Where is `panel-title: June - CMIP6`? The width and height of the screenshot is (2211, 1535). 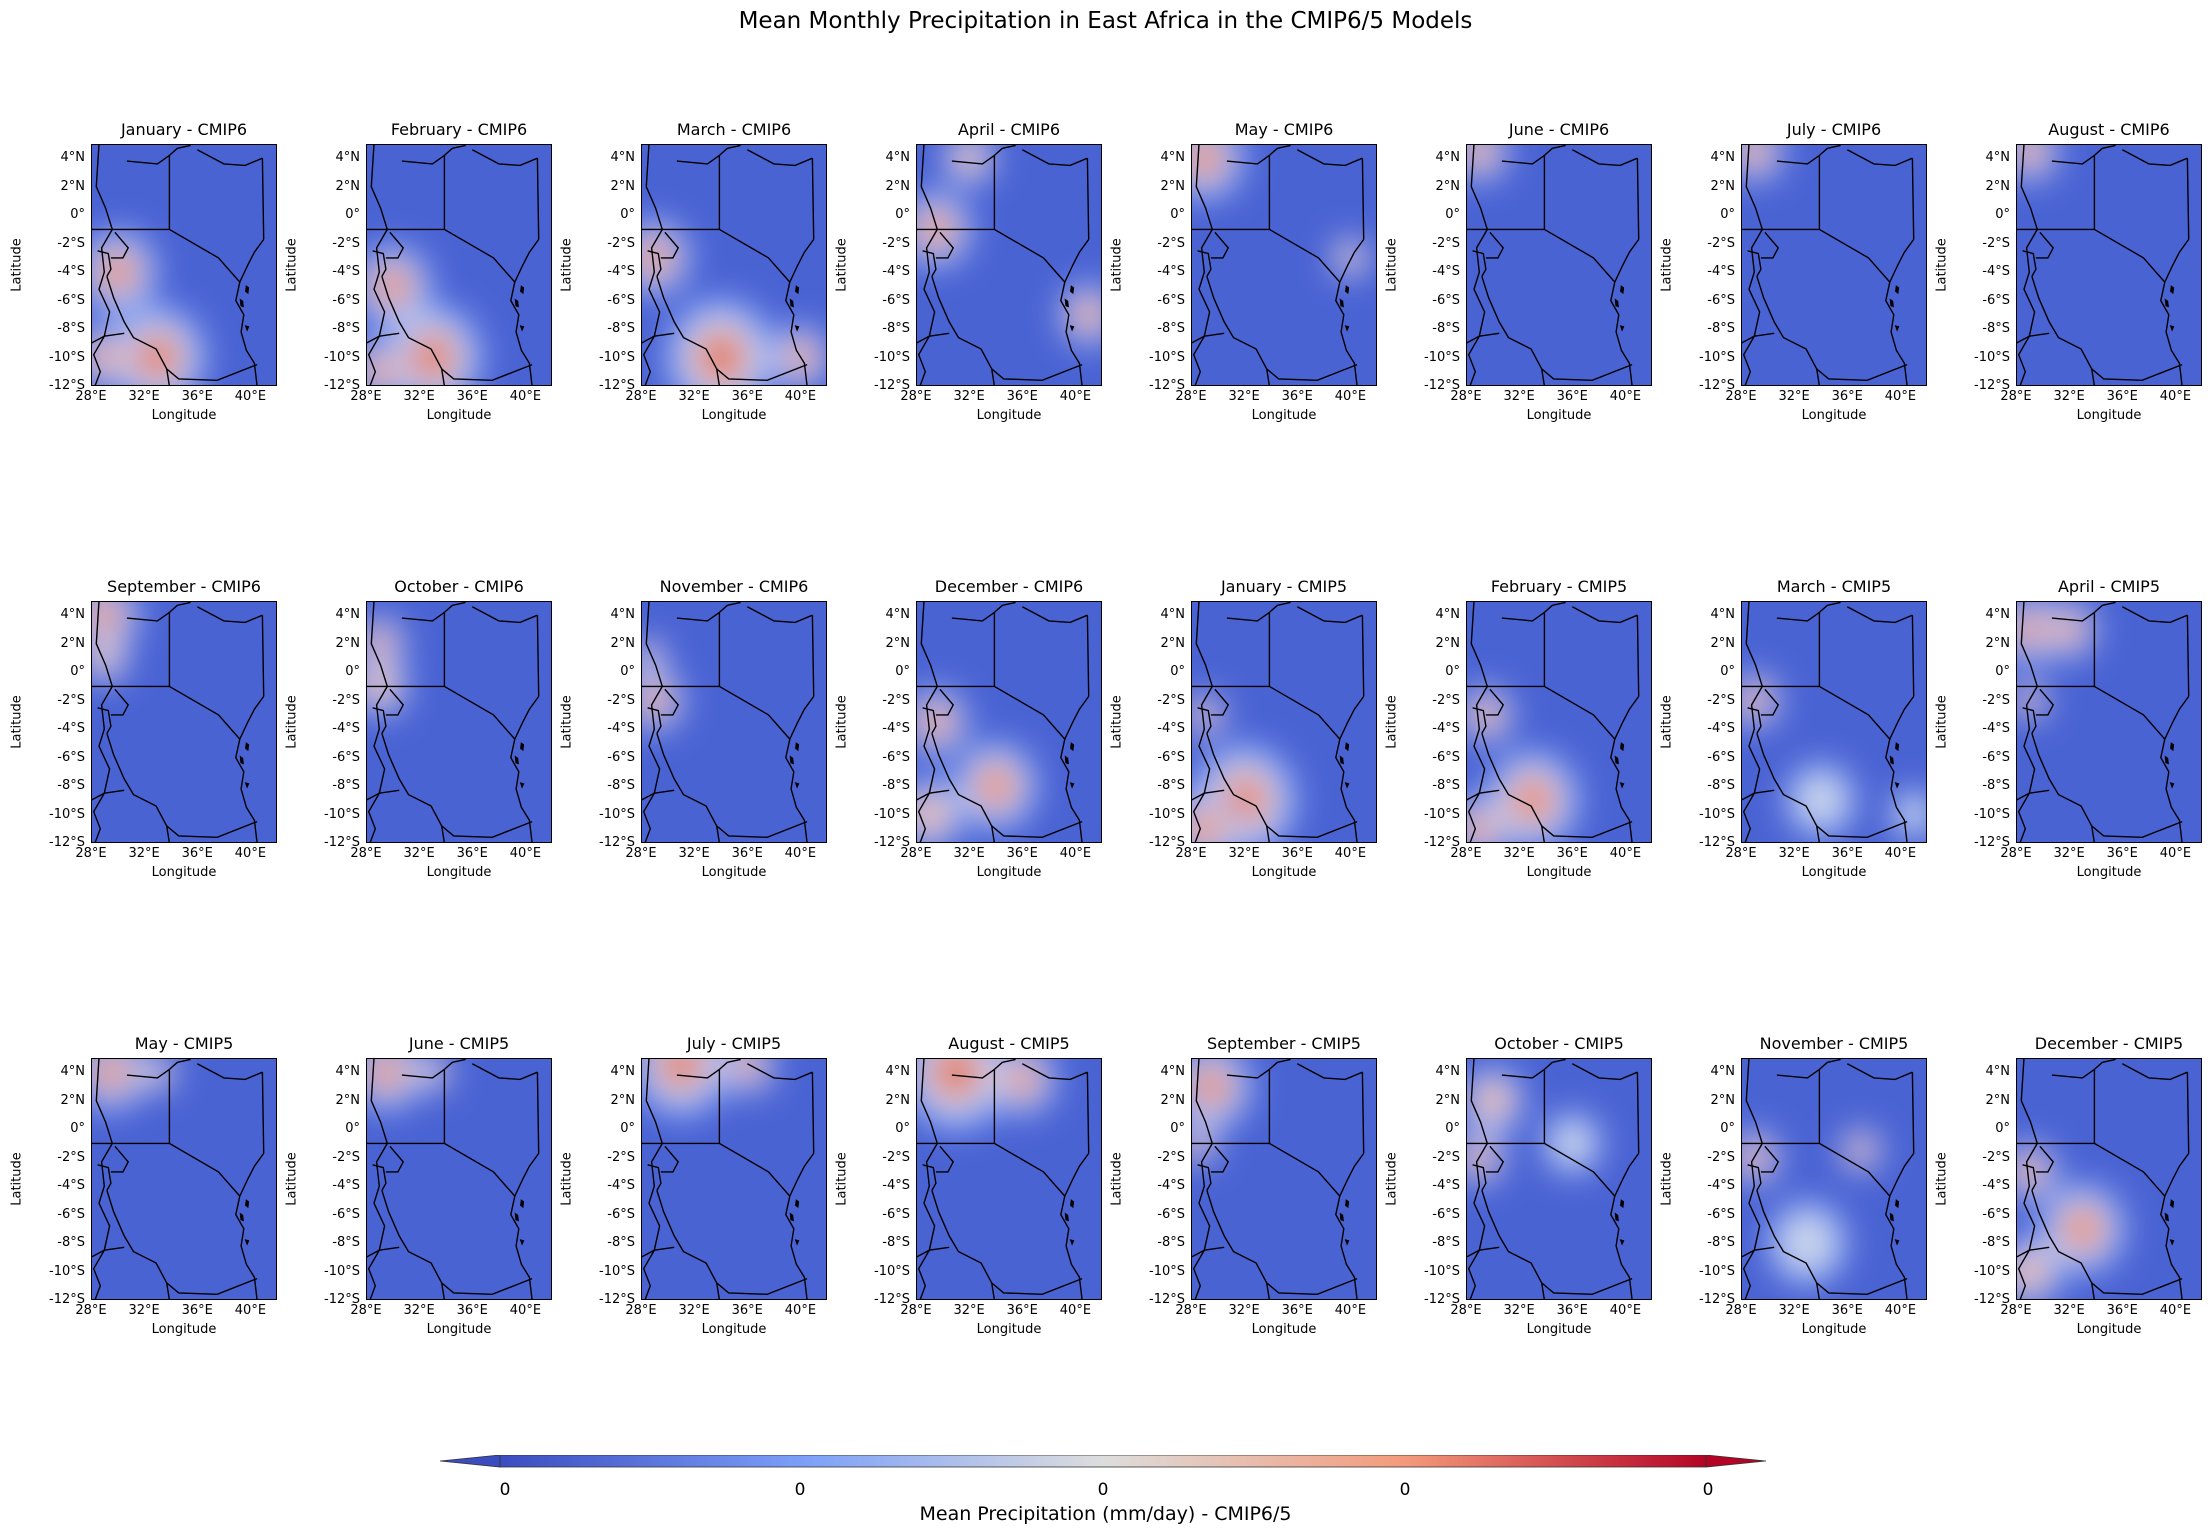
panel-title: June - CMIP6 is located at coordinates (1559, 129).